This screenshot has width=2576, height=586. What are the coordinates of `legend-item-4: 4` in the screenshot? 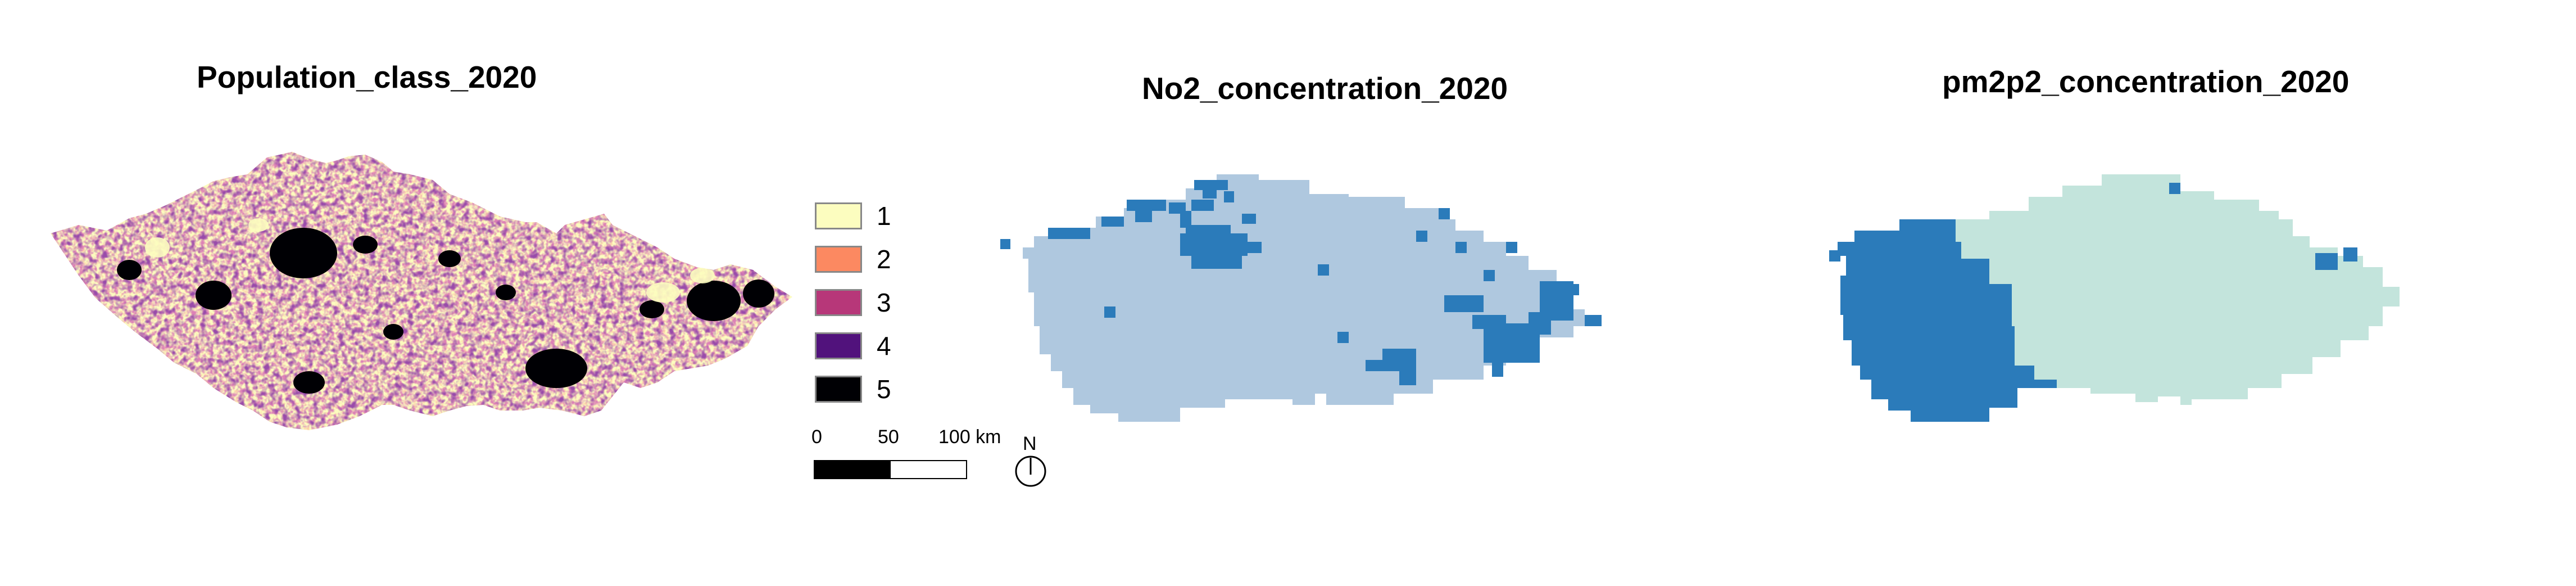 It's located at (871, 348).